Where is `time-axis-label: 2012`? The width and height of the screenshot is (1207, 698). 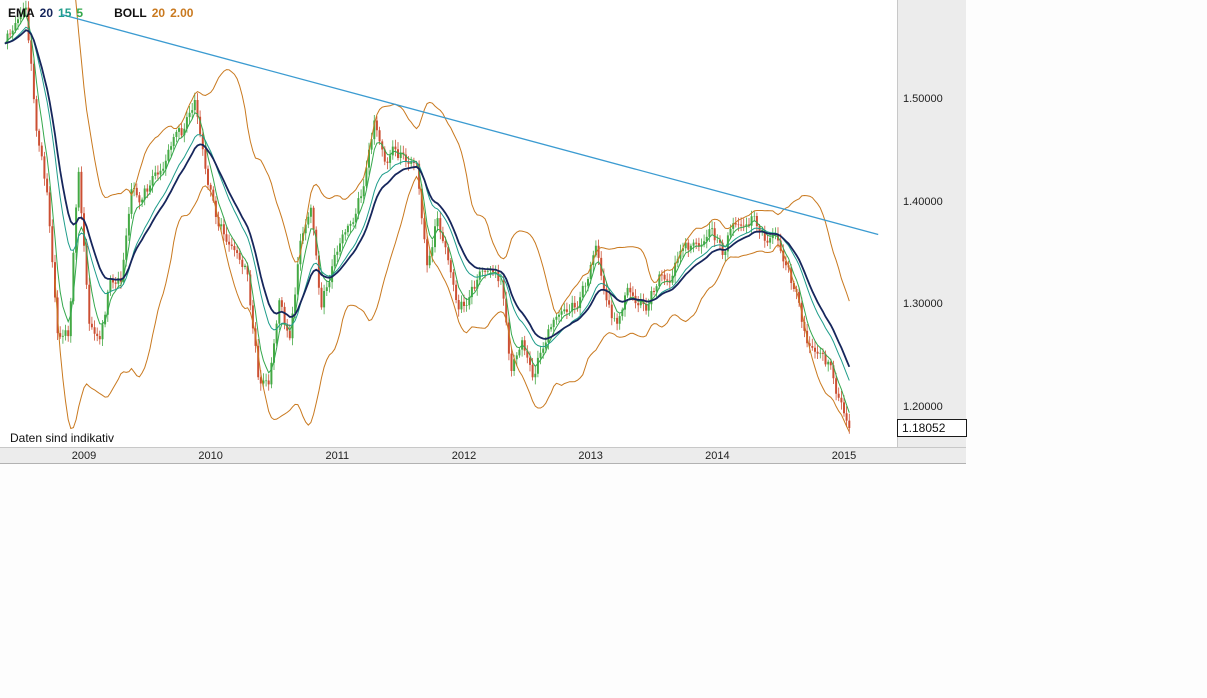
time-axis-label: 2012 is located at coordinates (464, 456).